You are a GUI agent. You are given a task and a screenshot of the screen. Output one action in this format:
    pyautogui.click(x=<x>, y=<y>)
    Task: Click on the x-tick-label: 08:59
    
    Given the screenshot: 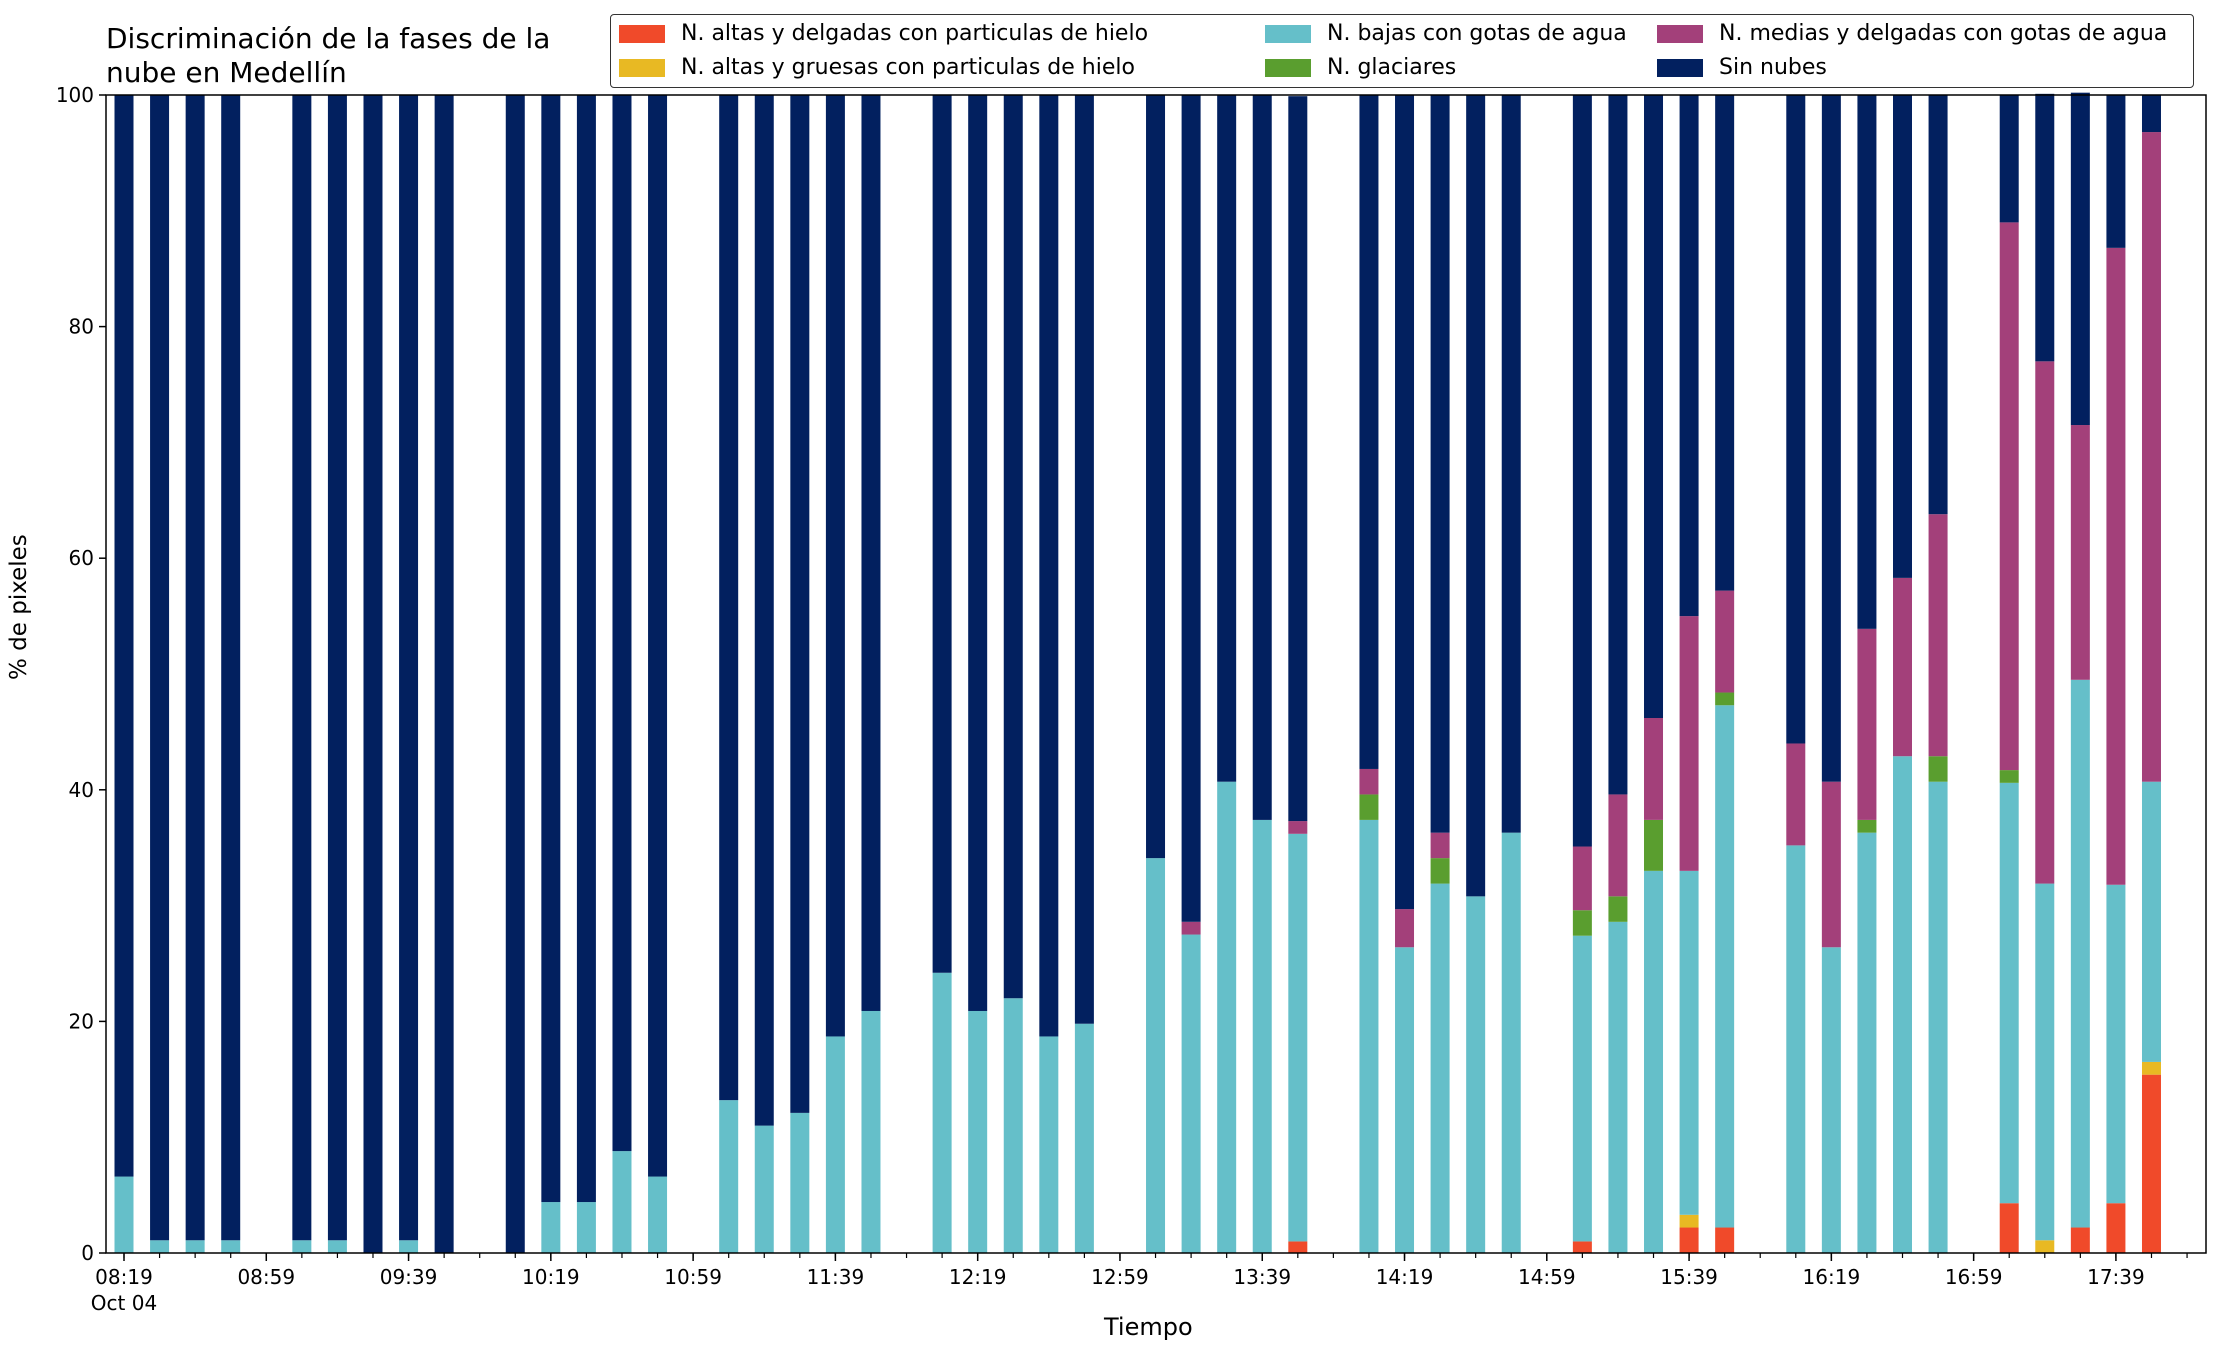 What is the action you would take?
    pyautogui.click(x=266, y=1277)
    